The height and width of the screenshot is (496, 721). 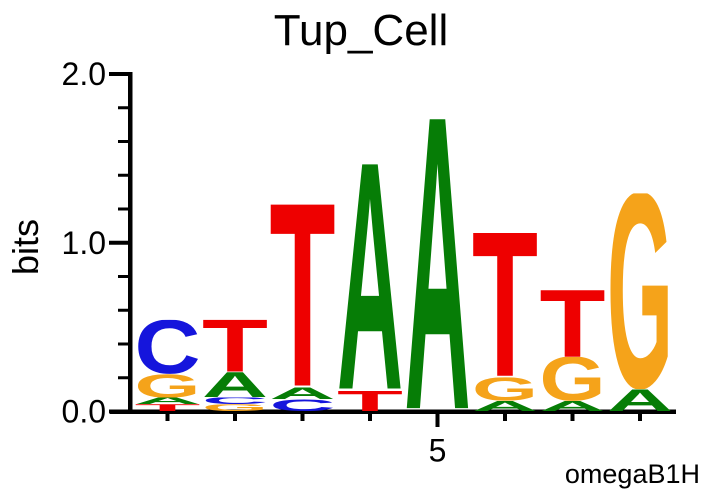 I want to click on y-tick-label: 1.0, so click(x=84, y=243).